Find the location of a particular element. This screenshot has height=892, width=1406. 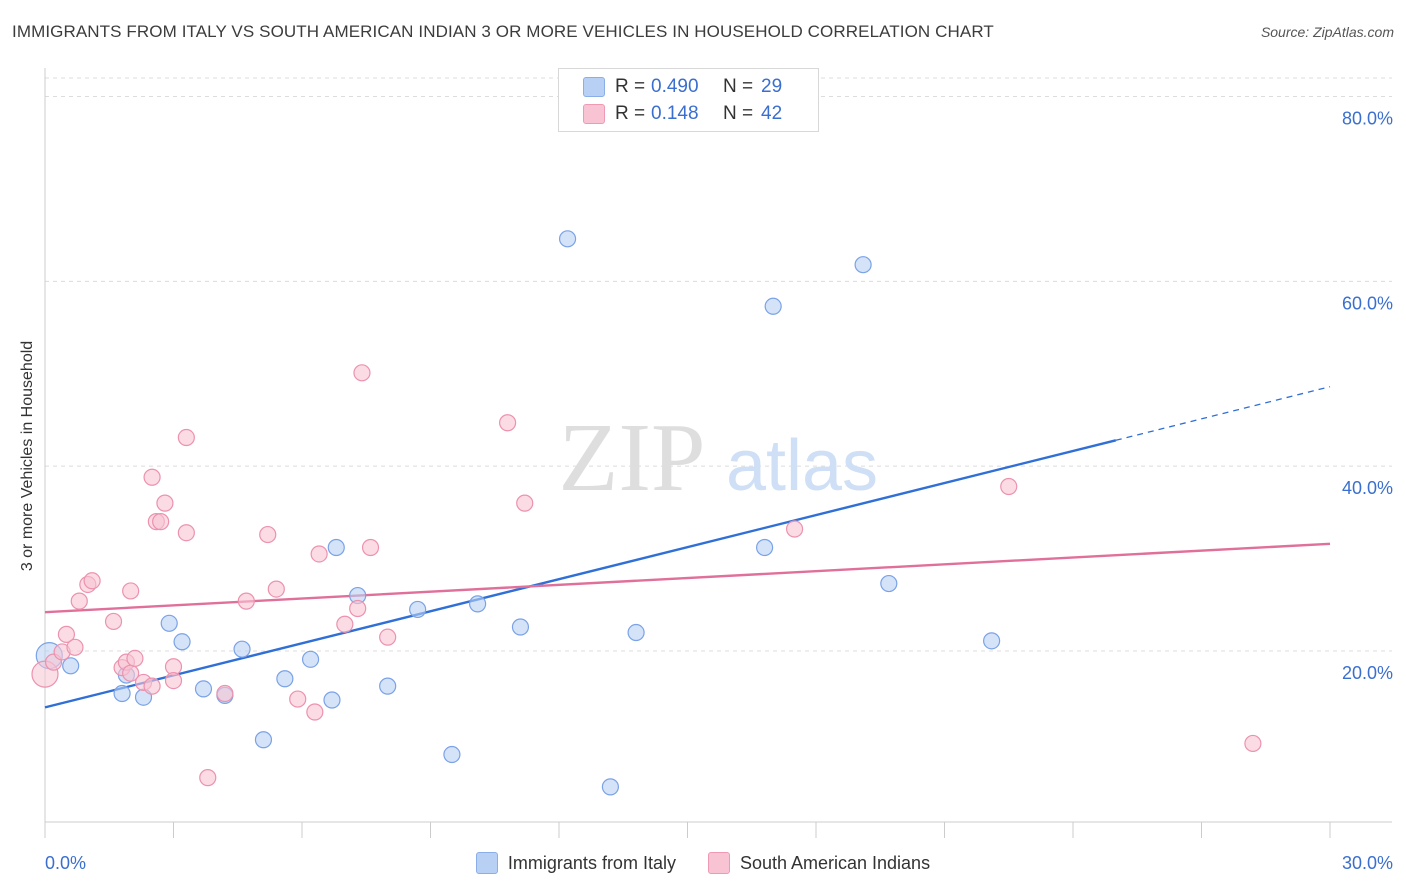

legend-r-value: 0.490 is located at coordinates (675, 86).